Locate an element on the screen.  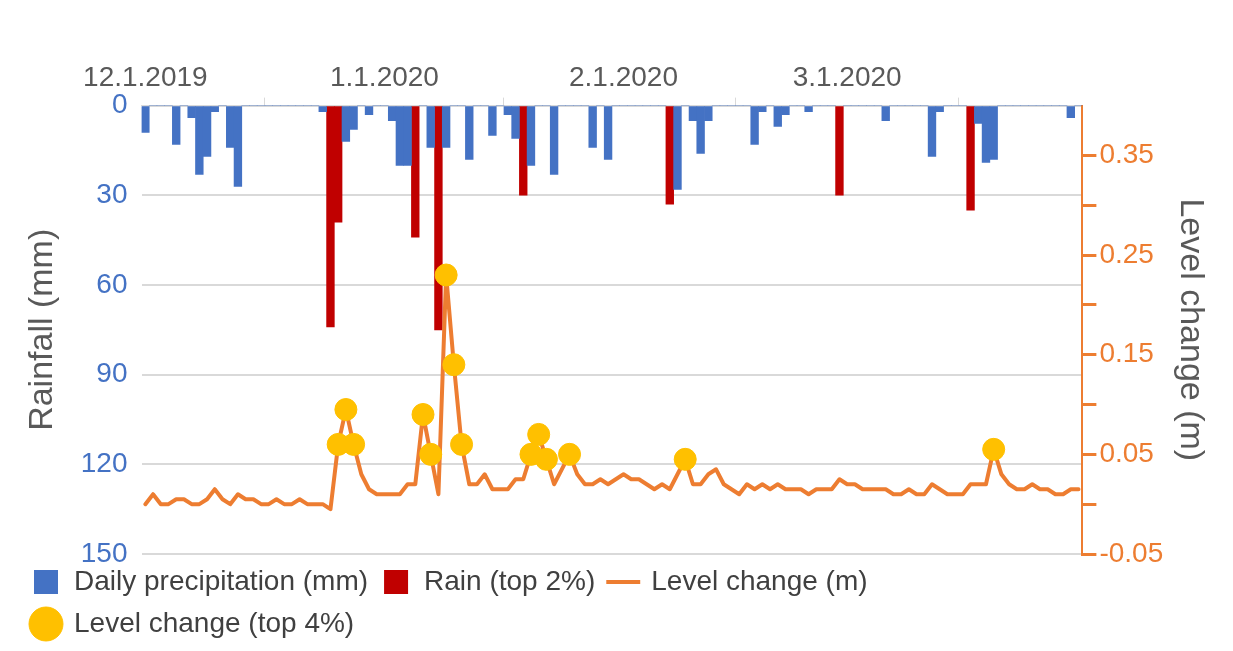
x-tick-label: 2.1.2020 is located at coordinates (624, 76).